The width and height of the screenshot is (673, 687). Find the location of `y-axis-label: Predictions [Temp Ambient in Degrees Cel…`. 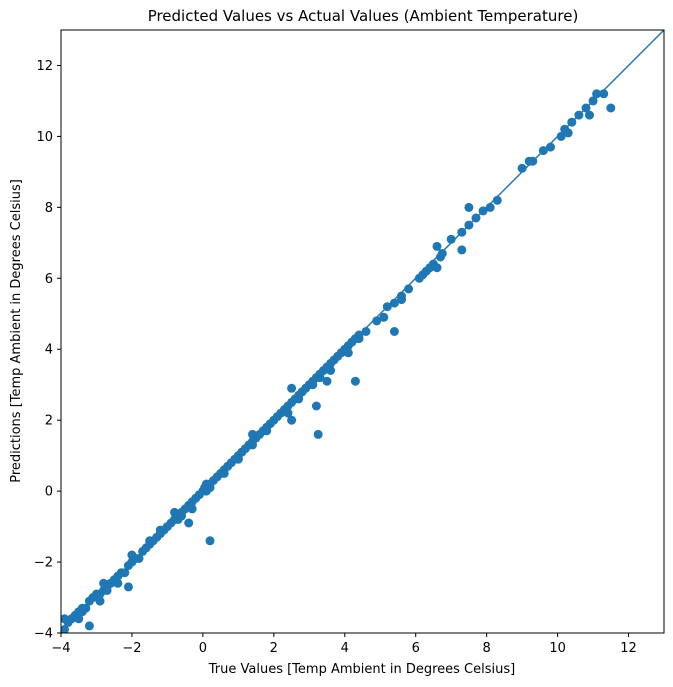

y-axis-label: Predictions [Temp Ambient in Degrees Cel… is located at coordinates (16, 331).